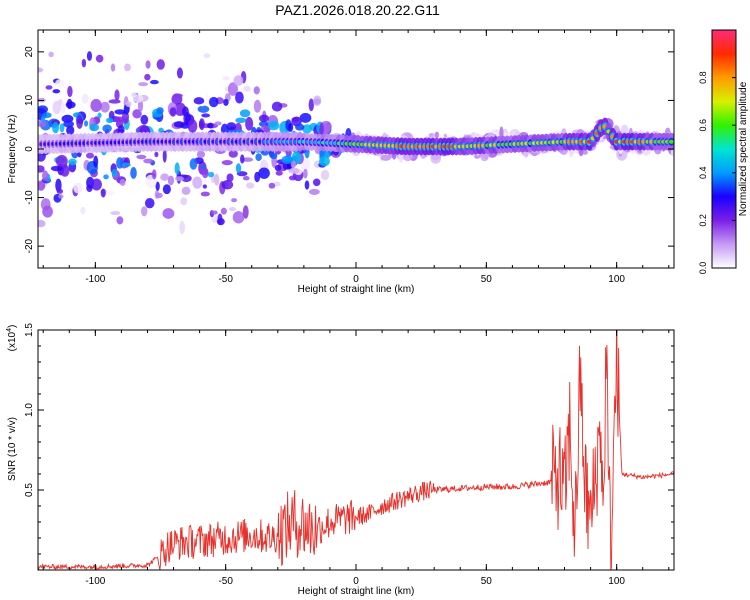  I want to click on y-tick-label: 1.5, so click(29, 330).